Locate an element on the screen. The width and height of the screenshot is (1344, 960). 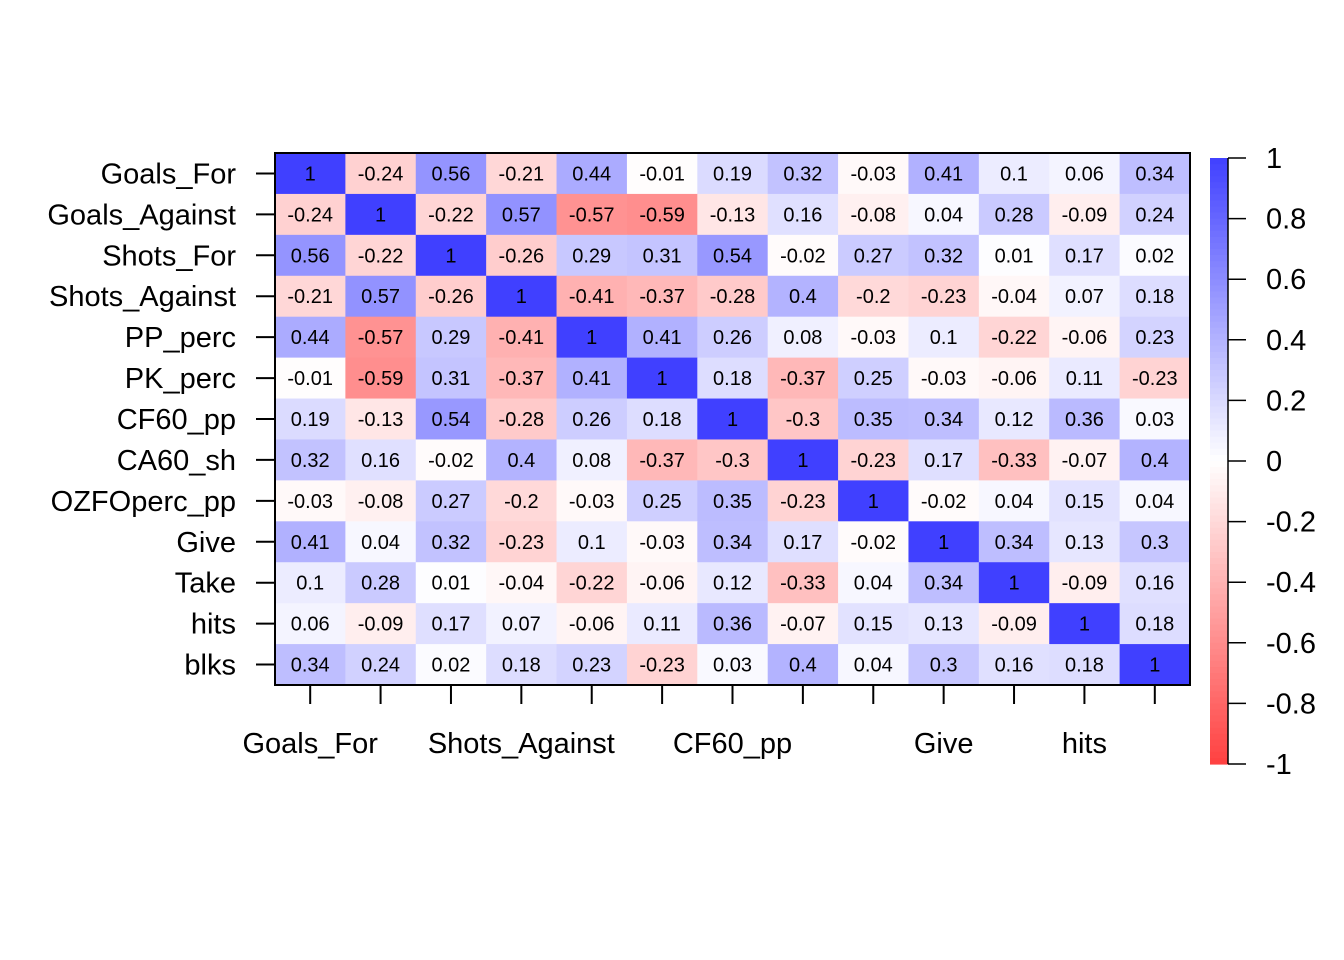
y-axis-label: Shots_For is located at coordinates (169, 256).